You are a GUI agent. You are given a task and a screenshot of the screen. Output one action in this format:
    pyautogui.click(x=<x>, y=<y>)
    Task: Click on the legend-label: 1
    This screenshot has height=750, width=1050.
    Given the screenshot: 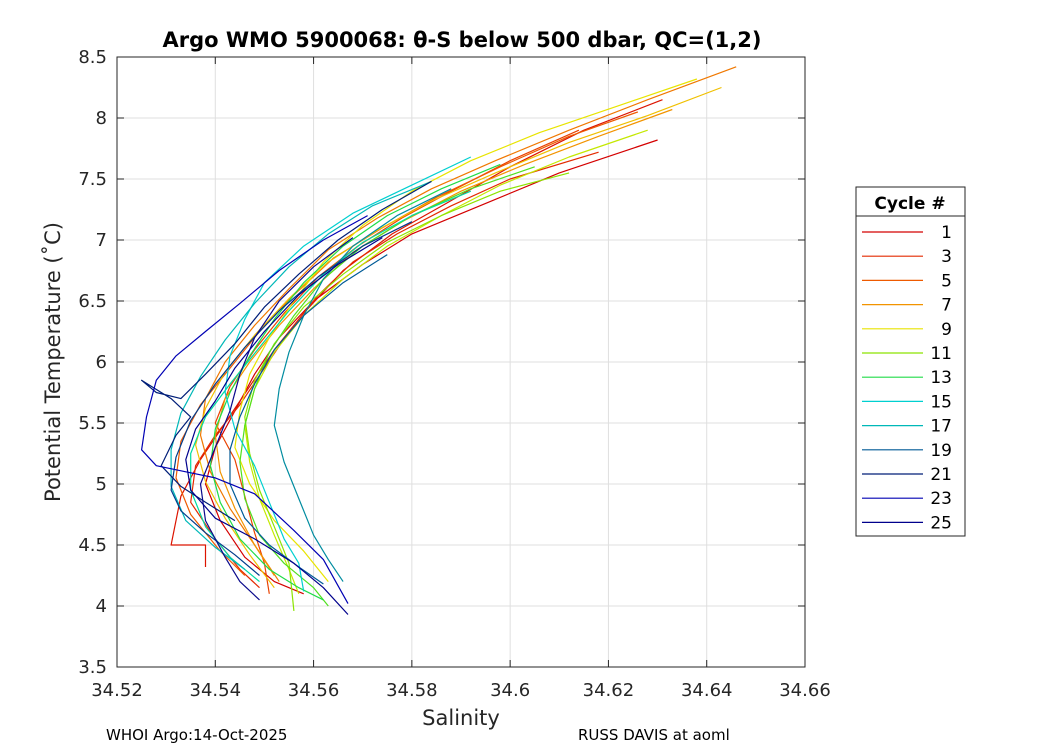 What is the action you would take?
    pyautogui.click(x=946, y=233)
    